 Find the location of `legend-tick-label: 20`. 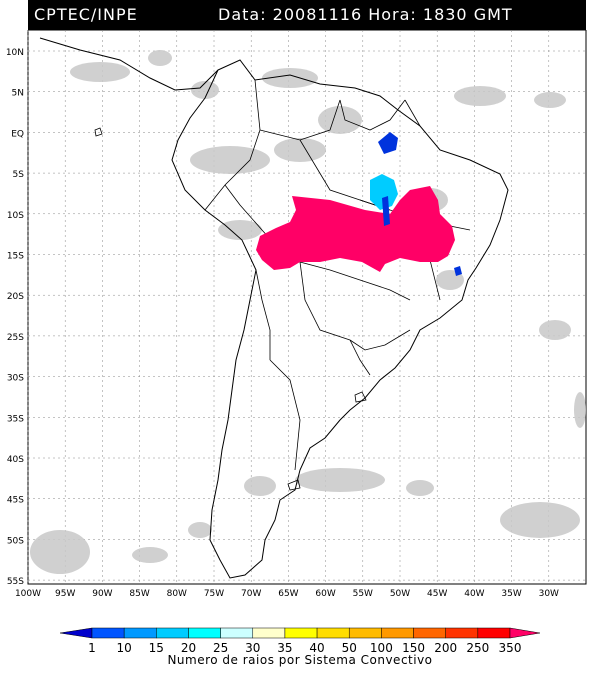

legend-tick-label: 20 is located at coordinates (188, 648).